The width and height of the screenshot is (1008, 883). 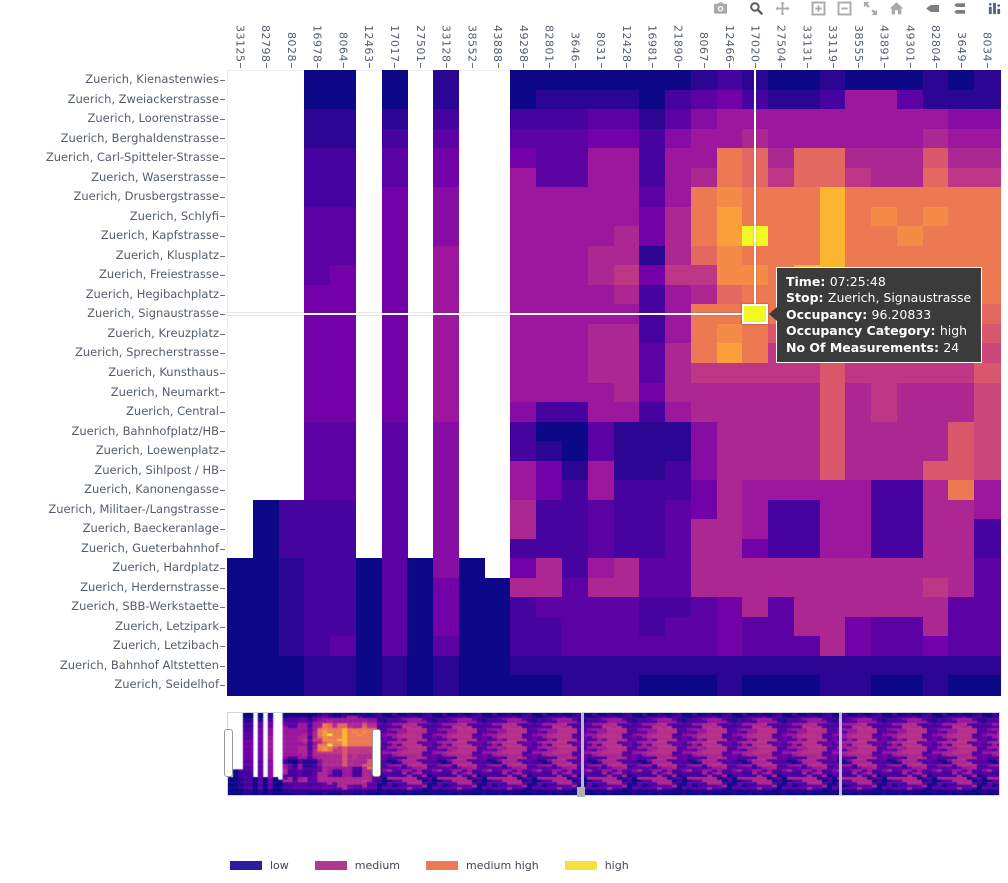 I want to click on hover-compare-icon, so click(x=958, y=8).